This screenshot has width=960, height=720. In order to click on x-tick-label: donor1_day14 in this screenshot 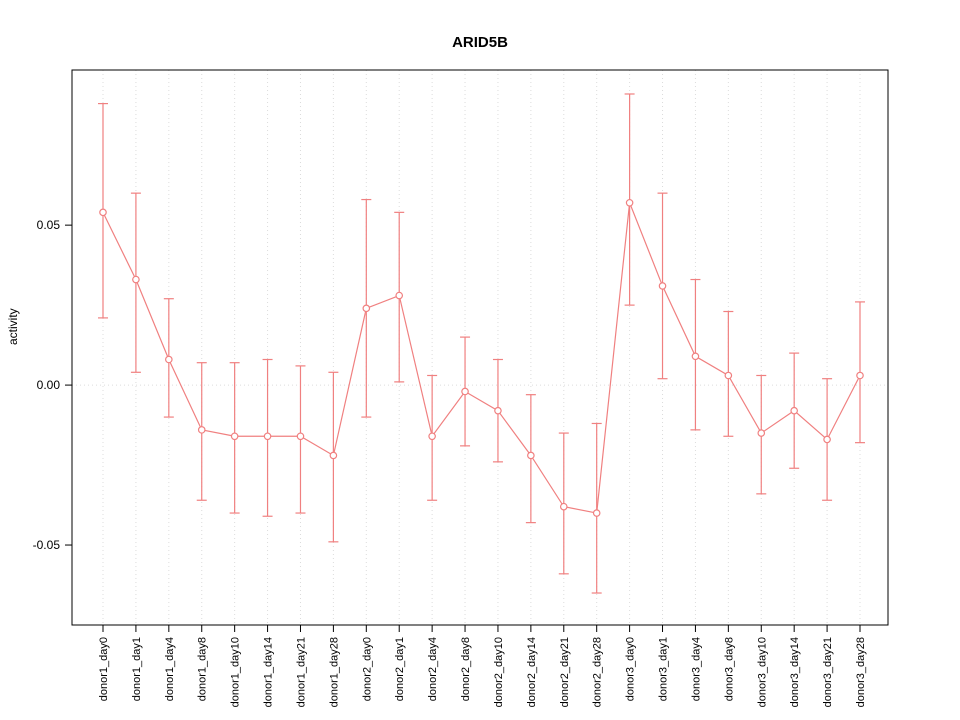, I will do `click(269, 672)`.